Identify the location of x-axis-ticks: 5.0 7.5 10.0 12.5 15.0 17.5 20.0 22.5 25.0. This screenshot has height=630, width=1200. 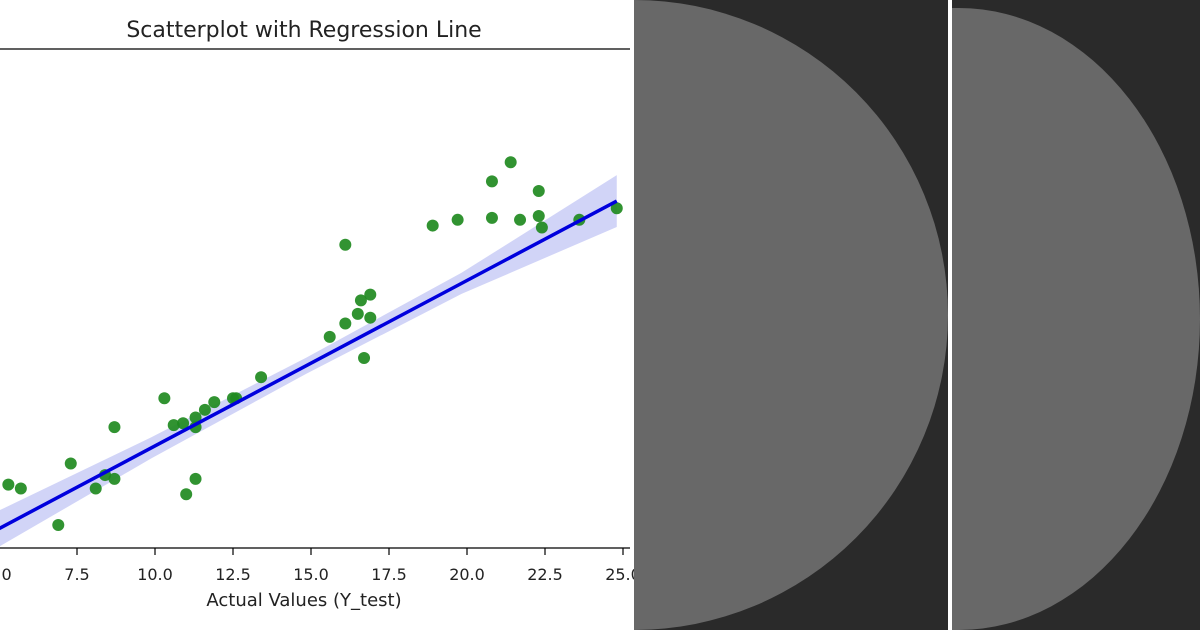
(317, 566).